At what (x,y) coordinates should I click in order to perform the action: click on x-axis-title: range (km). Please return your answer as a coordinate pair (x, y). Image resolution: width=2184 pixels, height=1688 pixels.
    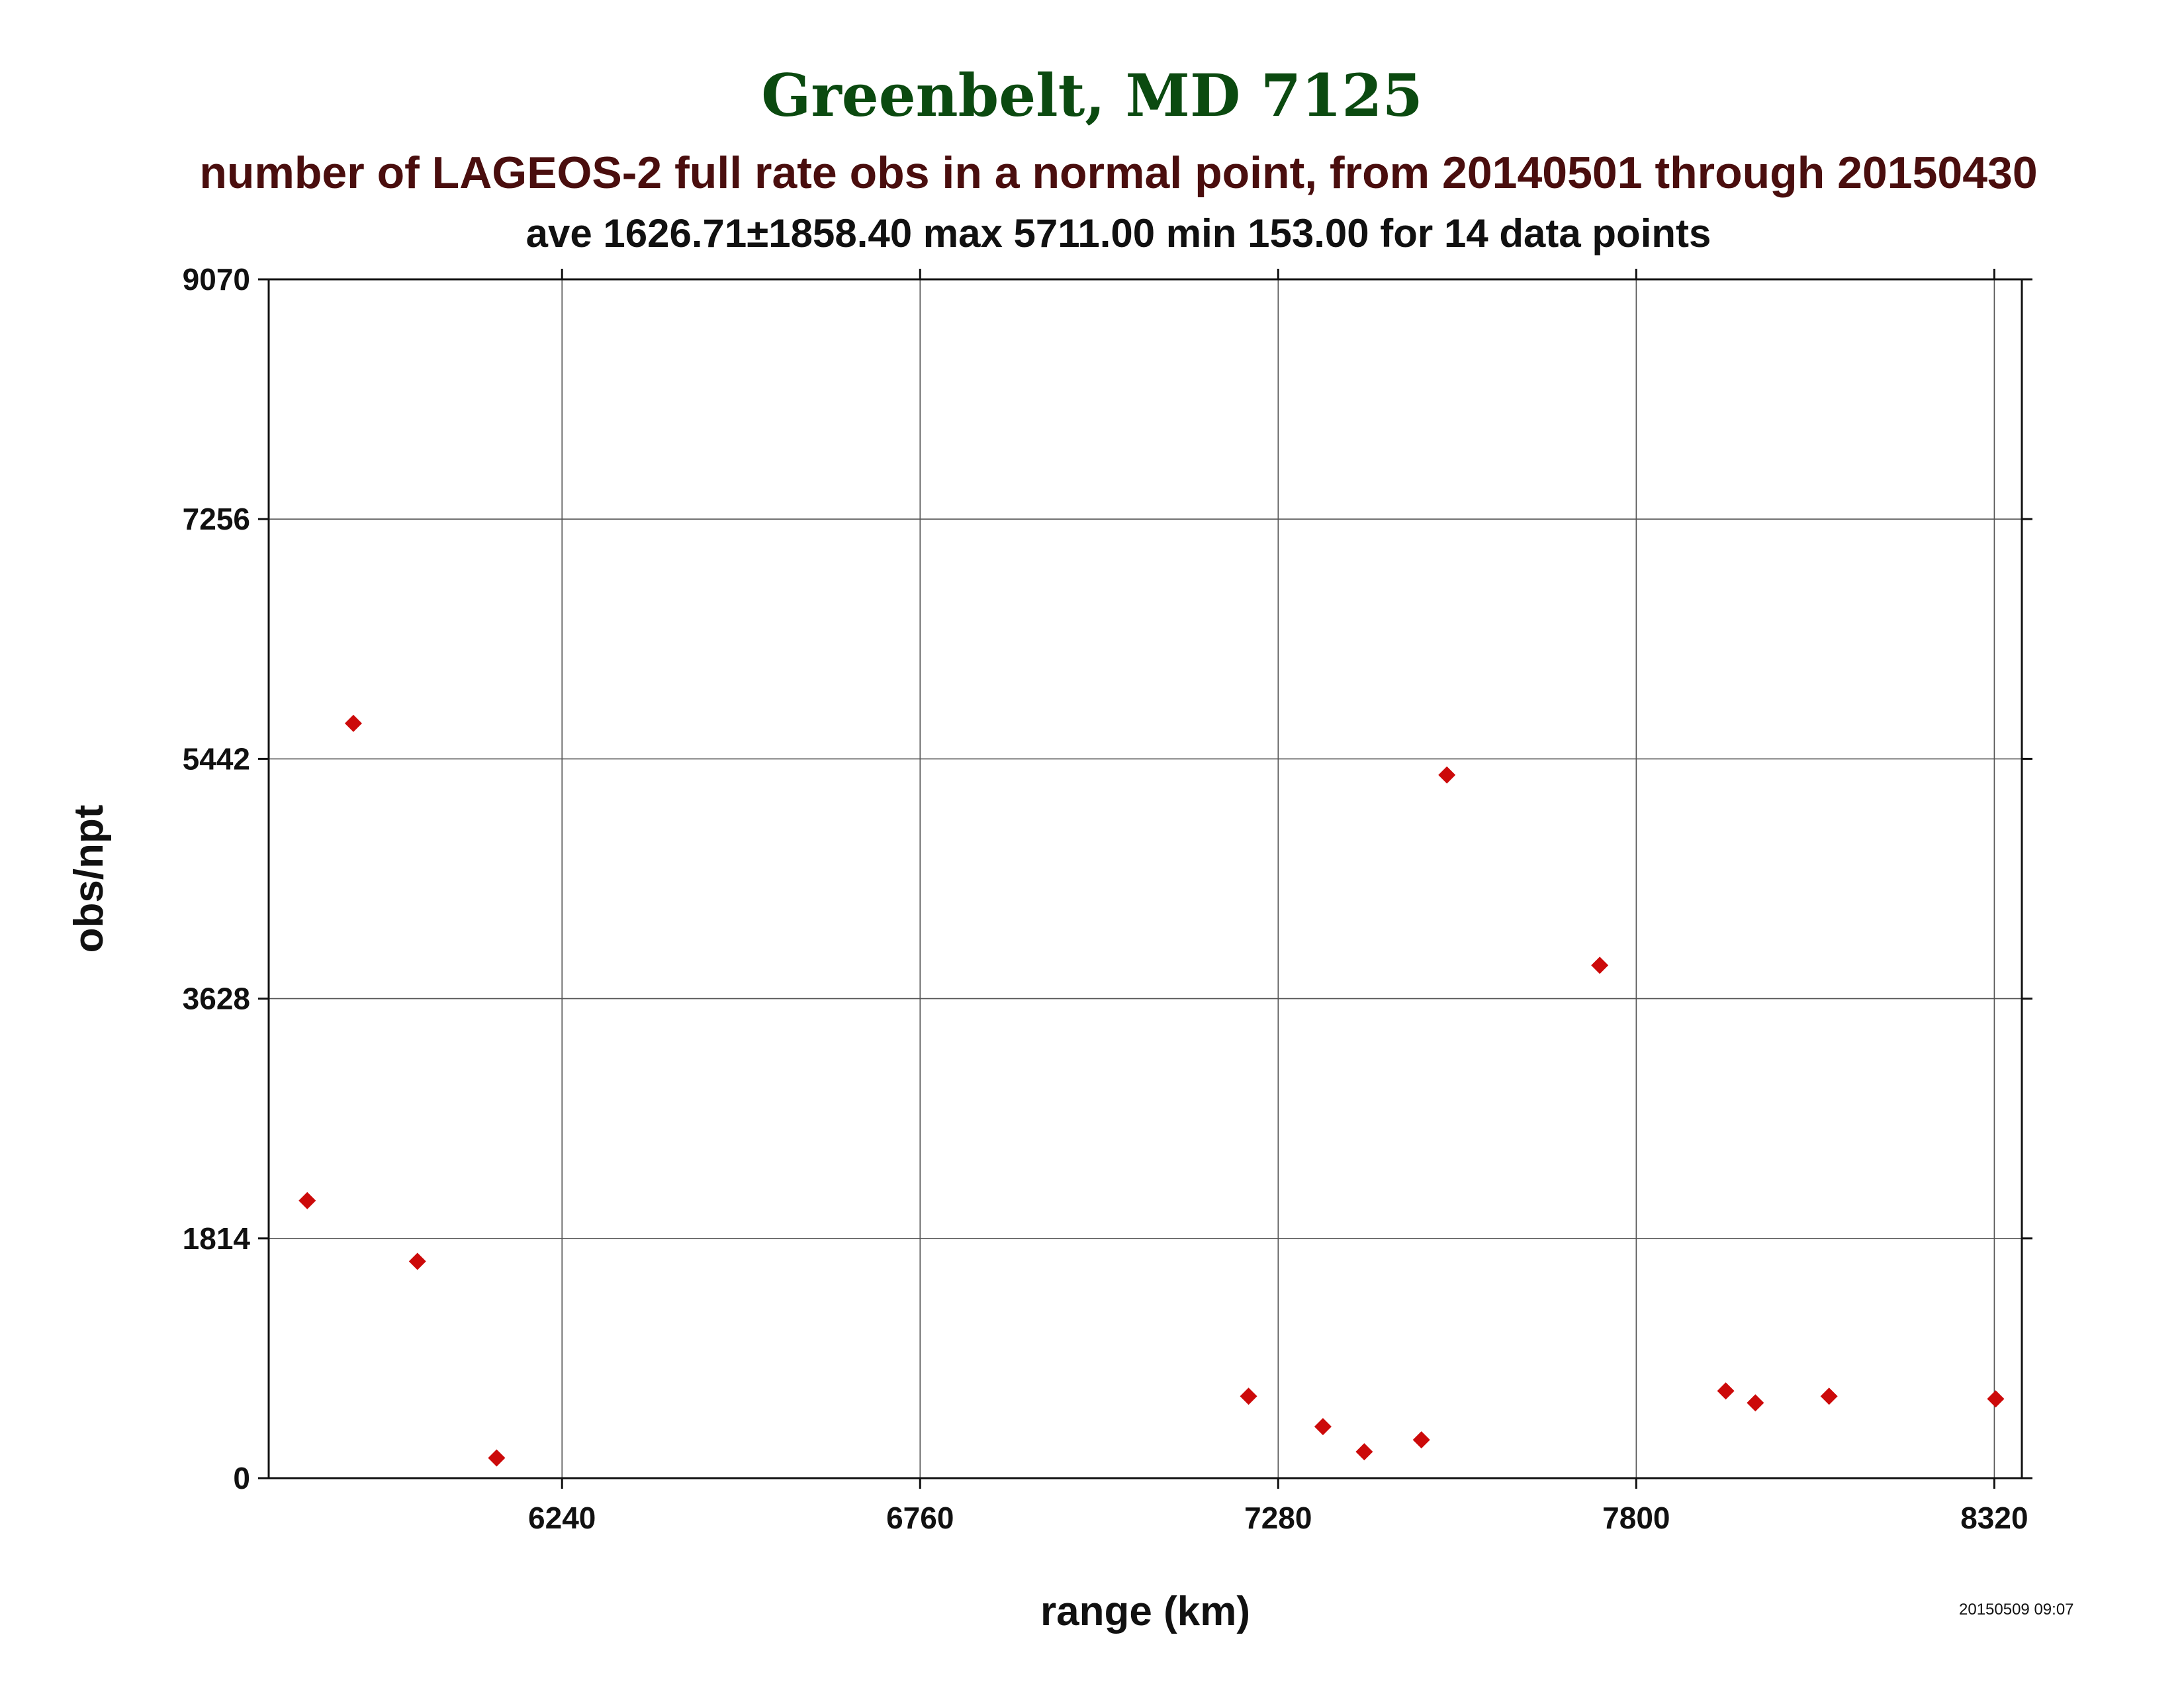
    Looking at the image, I should click on (1145, 1611).